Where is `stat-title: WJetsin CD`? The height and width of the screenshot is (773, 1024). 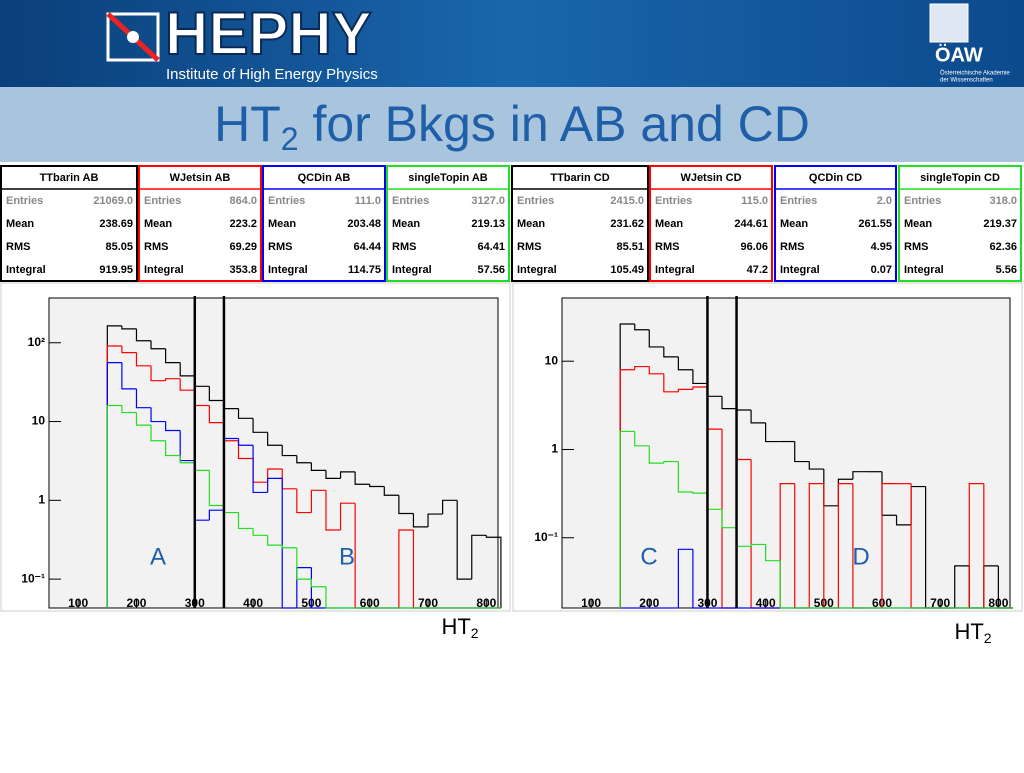
stat-title: WJetsin CD is located at coordinates (710, 178).